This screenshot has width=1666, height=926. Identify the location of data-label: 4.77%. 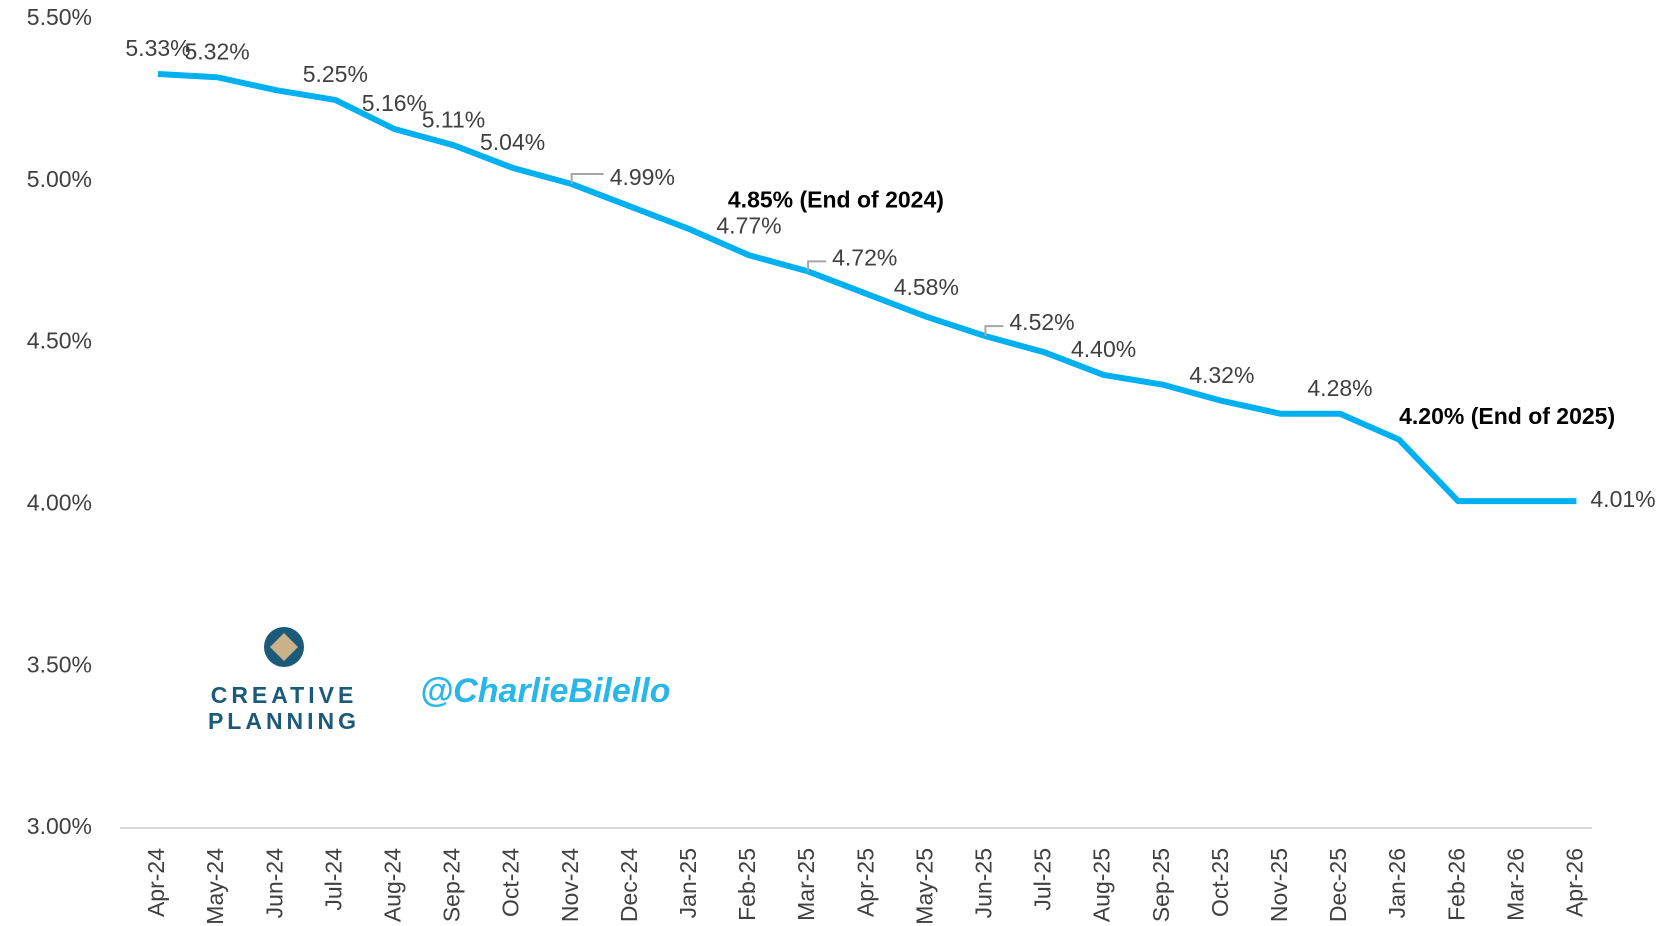
(748, 225).